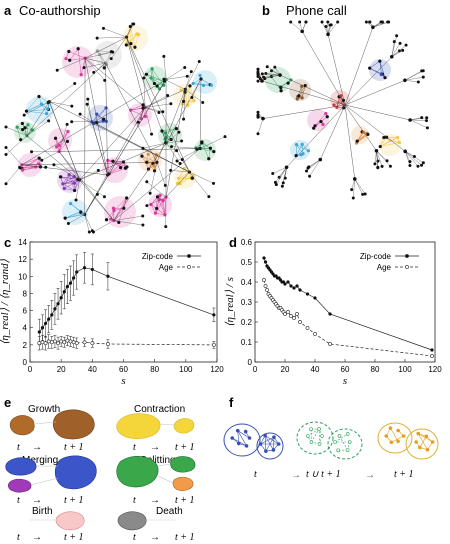 The width and height of the screenshot is (450, 544). I want to click on birth-community, so click(70, 521).